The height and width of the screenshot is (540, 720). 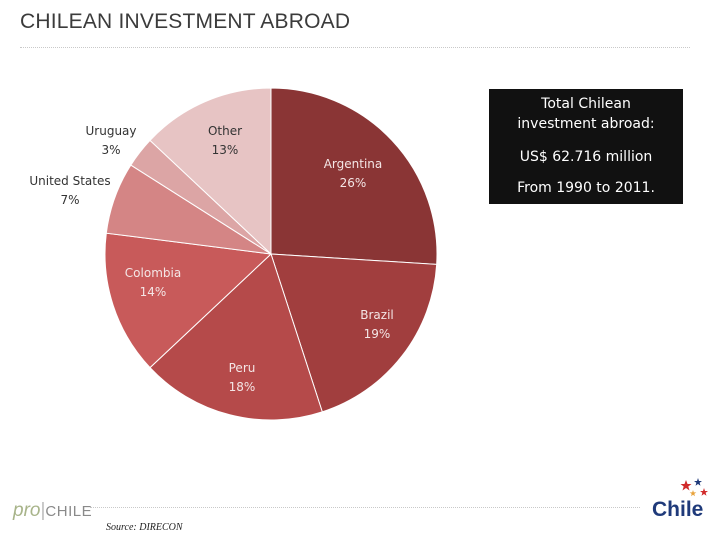 I want to click on title-divider, so click(x=355, y=47).